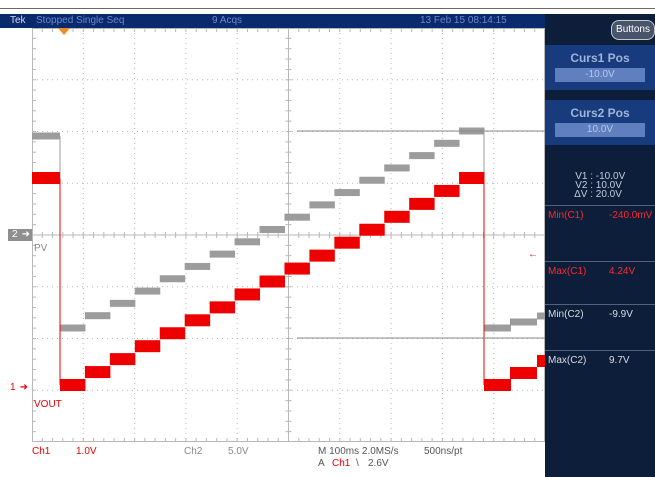 The image size is (655, 477). Describe the element at coordinates (463, 20) in the screenshot. I see `date-time: 13 Feb 15 08:14:15` at that location.